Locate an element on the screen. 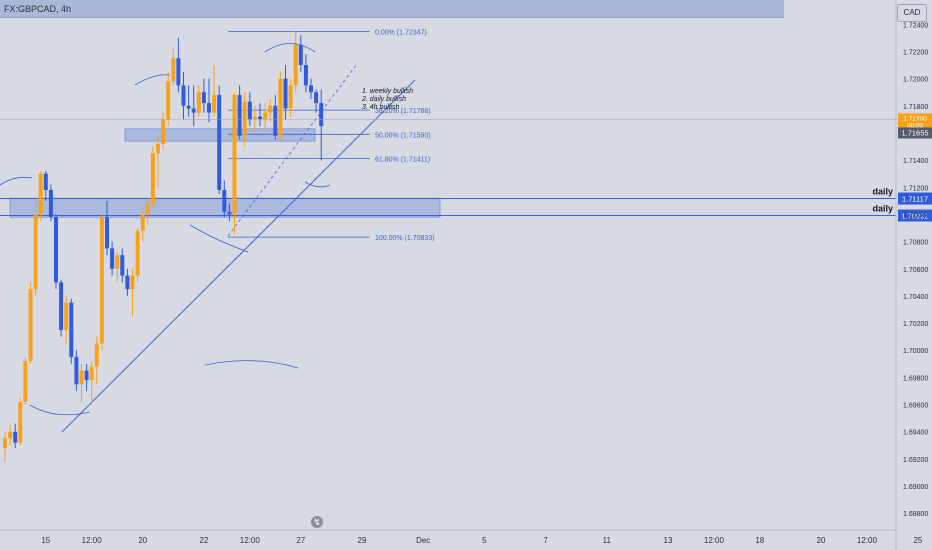 Image resolution: width=932 pixels, height=550 pixels. y-tick-label: 1.71800 is located at coordinates (915, 107).